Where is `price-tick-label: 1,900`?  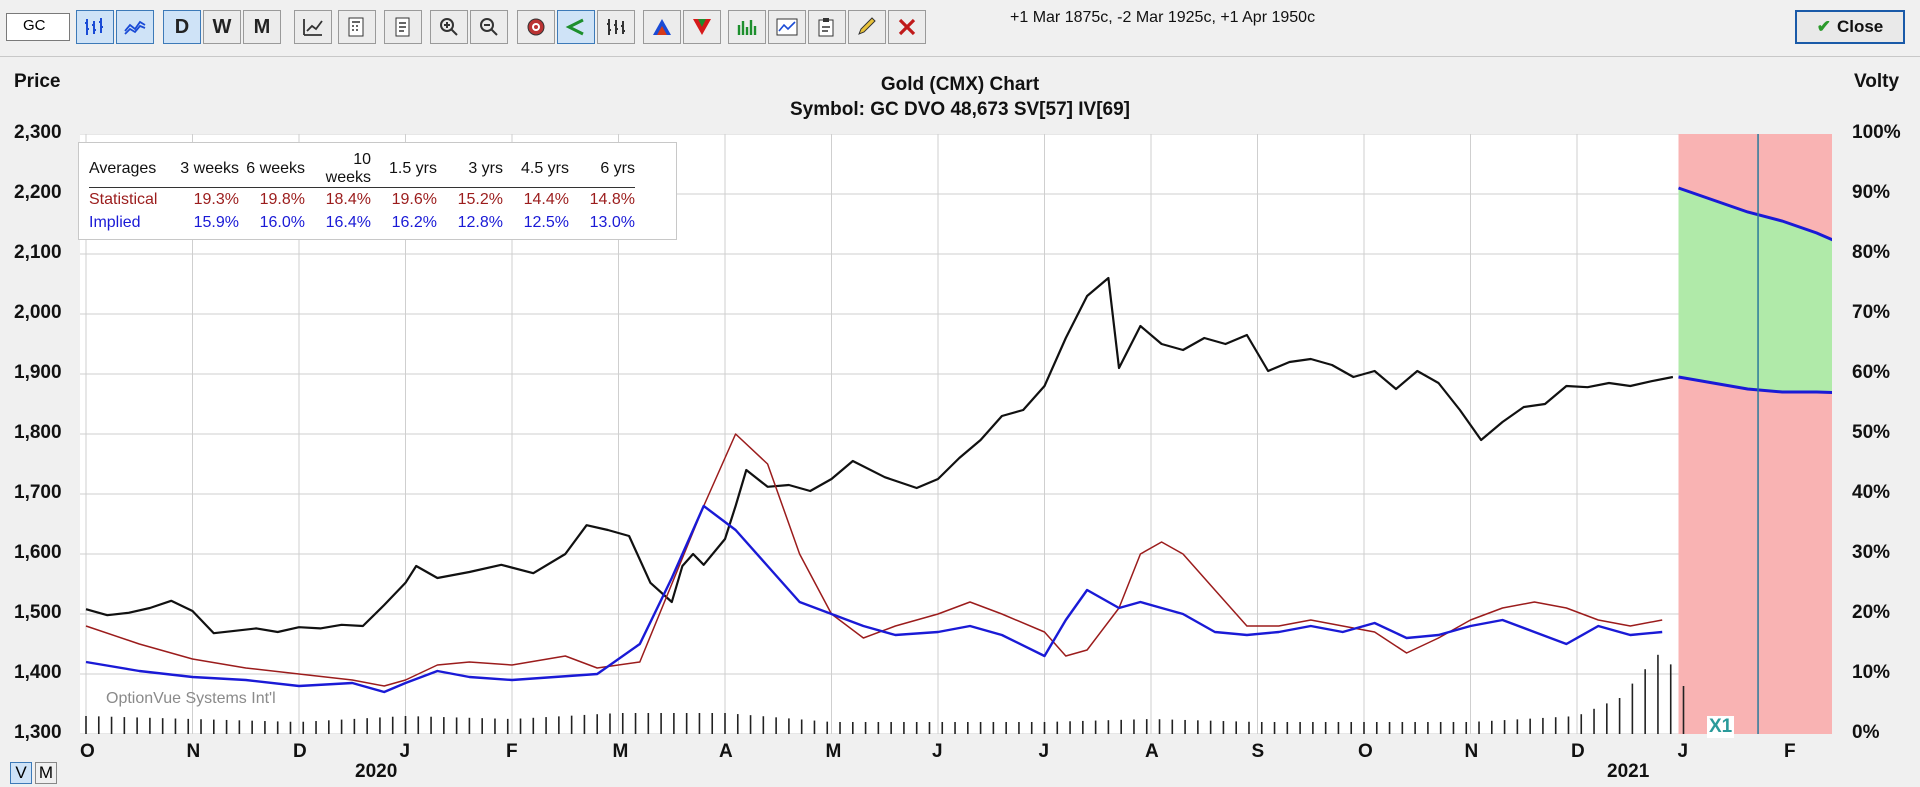 price-tick-label: 1,900 is located at coordinates (38, 372).